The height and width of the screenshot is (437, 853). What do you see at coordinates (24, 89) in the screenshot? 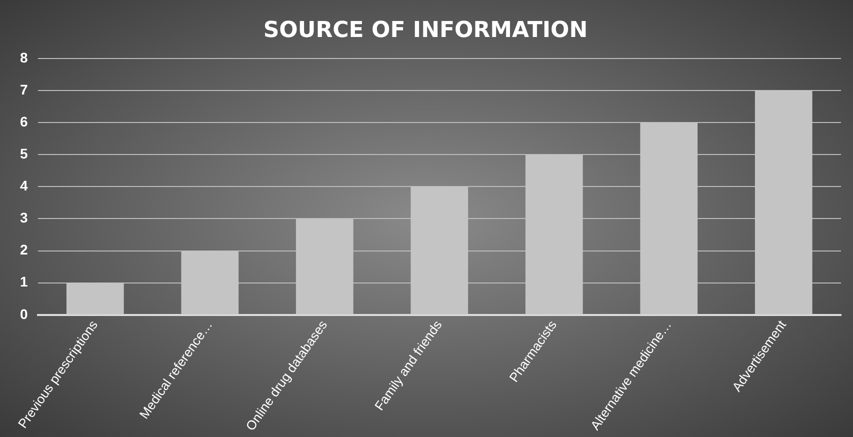
I see `y-tick-label: 7` at bounding box center [24, 89].